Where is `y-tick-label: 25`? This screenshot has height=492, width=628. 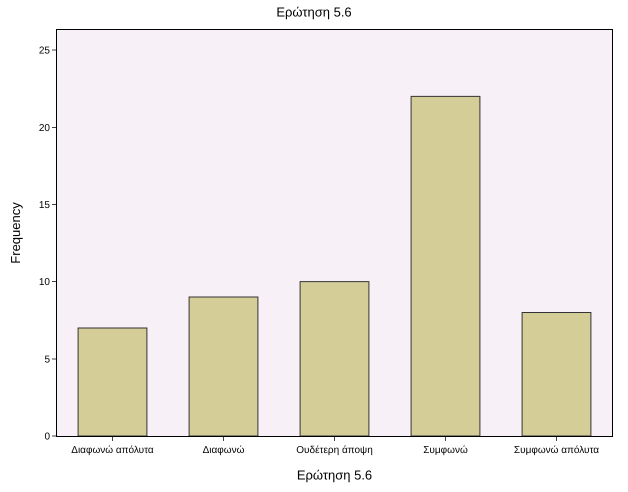
y-tick-label: 25 is located at coordinates (44, 51).